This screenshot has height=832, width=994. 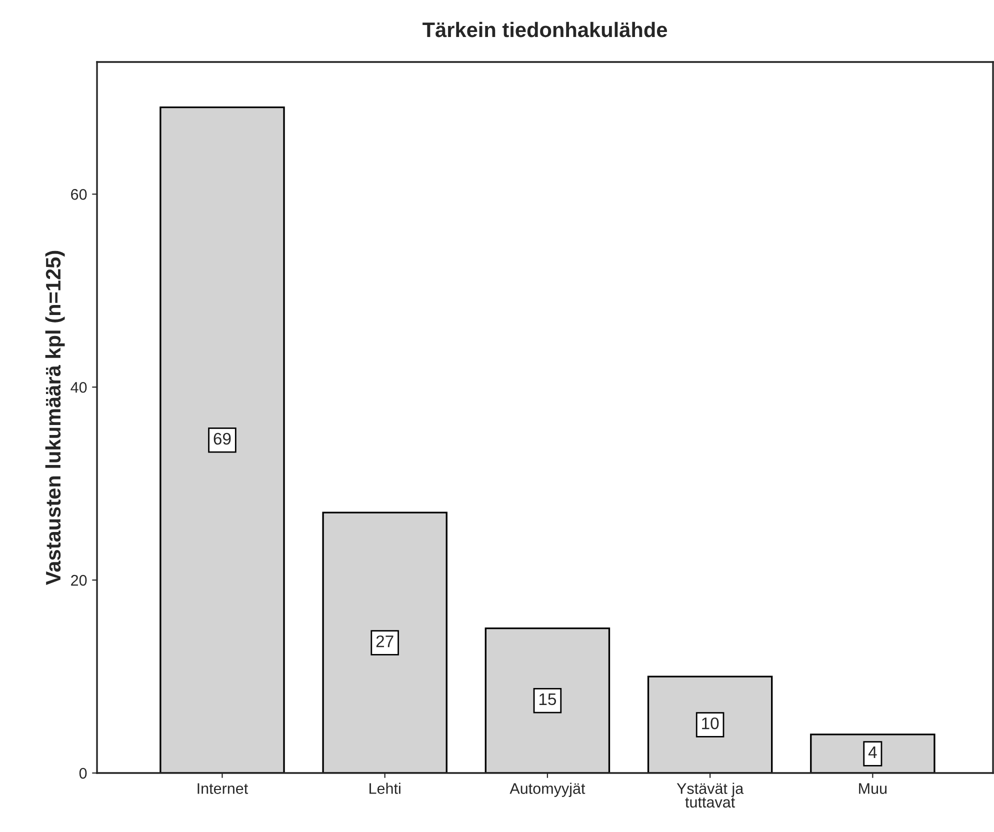 I want to click on y-tick-label: 60, so click(x=79, y=194).